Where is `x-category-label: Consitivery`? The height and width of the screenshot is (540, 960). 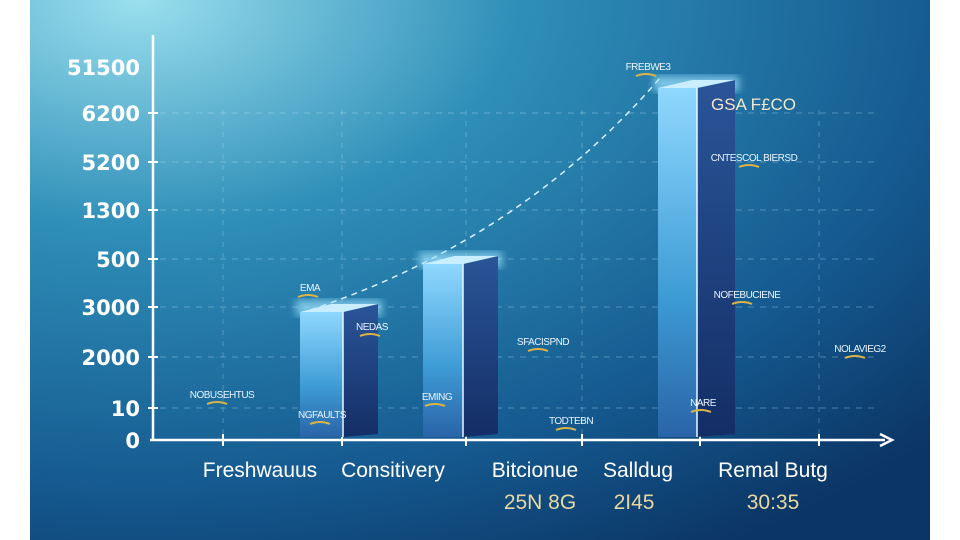
x-category-label: Consitivery is located at coordinates (393, 470).